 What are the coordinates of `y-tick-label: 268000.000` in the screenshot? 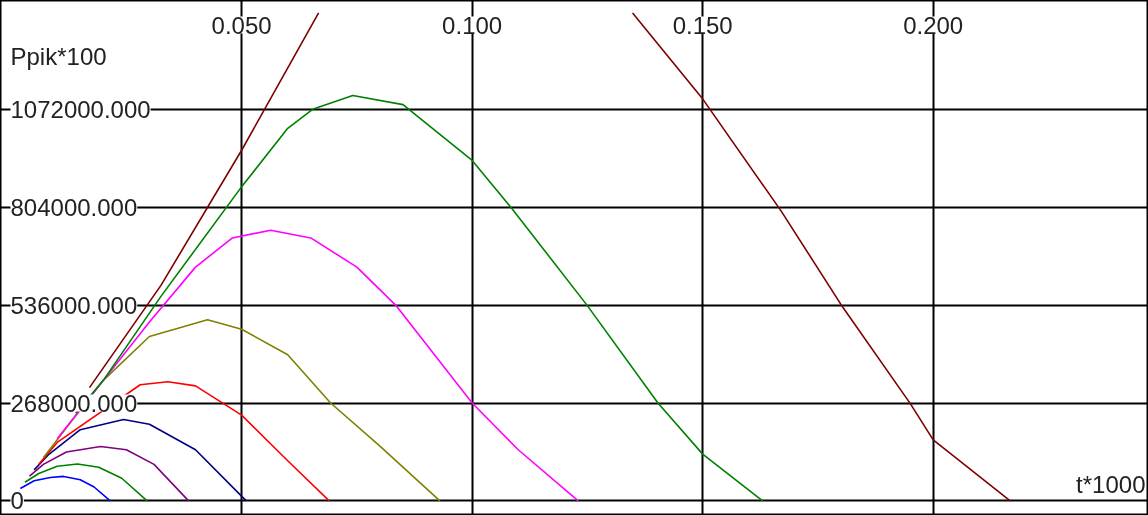 It's located at (74, 403).